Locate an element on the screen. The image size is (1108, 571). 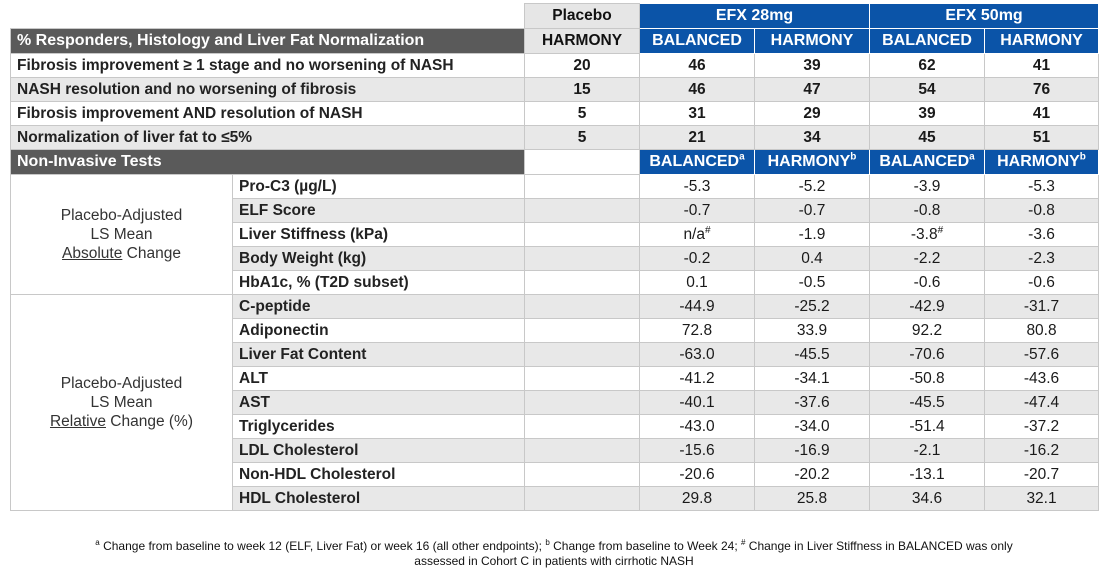
measure-value: -34.0 is located at coordinates (812, 426).